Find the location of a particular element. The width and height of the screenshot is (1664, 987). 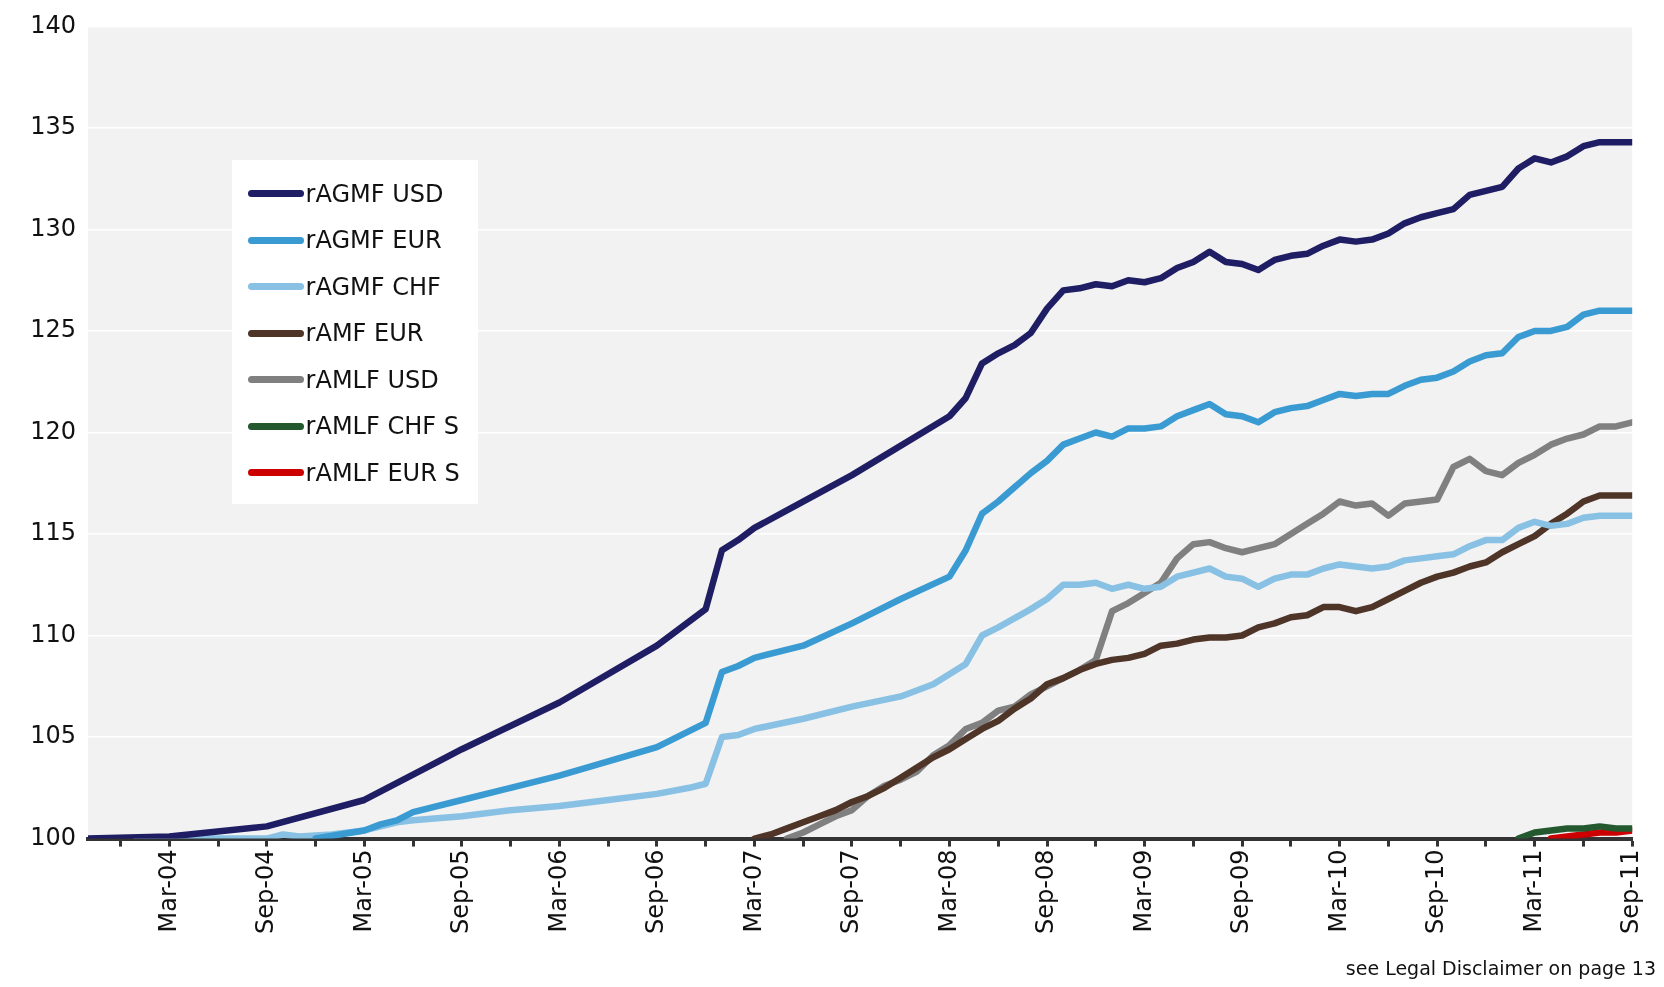

x-tick-label: Sep-09 is located at coordinates (1240, 891).